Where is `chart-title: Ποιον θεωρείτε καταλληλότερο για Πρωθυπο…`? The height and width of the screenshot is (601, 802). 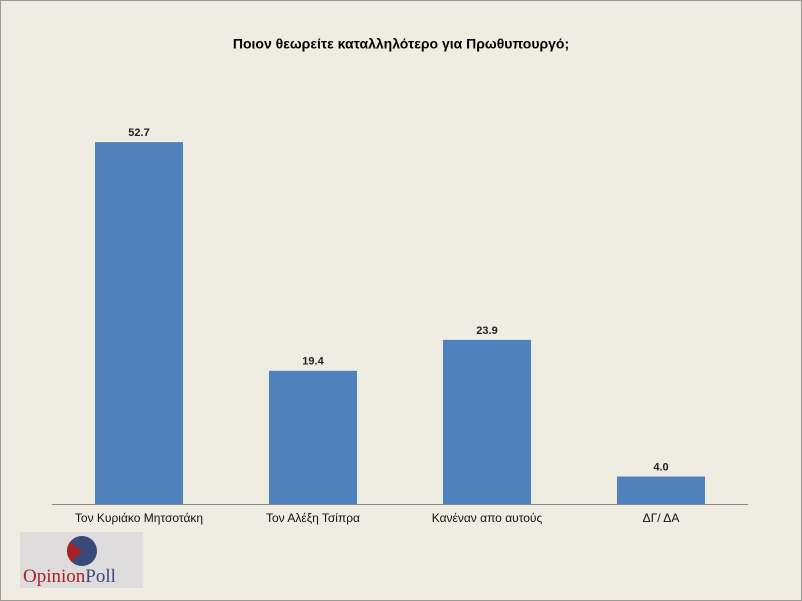 chart-title: Ποιον θεωρείτε καταλληλότερο για Πρωθυπο… is located at coordinates (401, 44).